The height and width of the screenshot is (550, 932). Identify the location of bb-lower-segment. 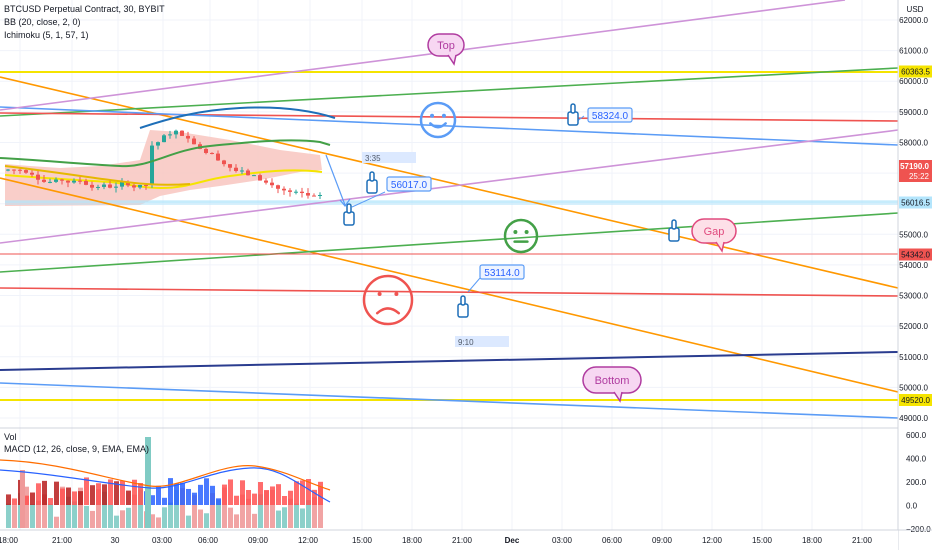
(97, 175).